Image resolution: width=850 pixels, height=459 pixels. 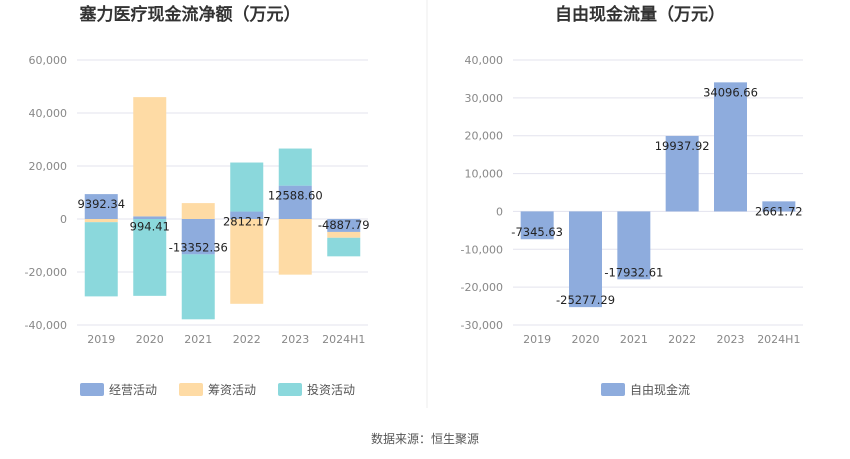 I want to click on data-label: 2661.72, so click(x=779, y=211).